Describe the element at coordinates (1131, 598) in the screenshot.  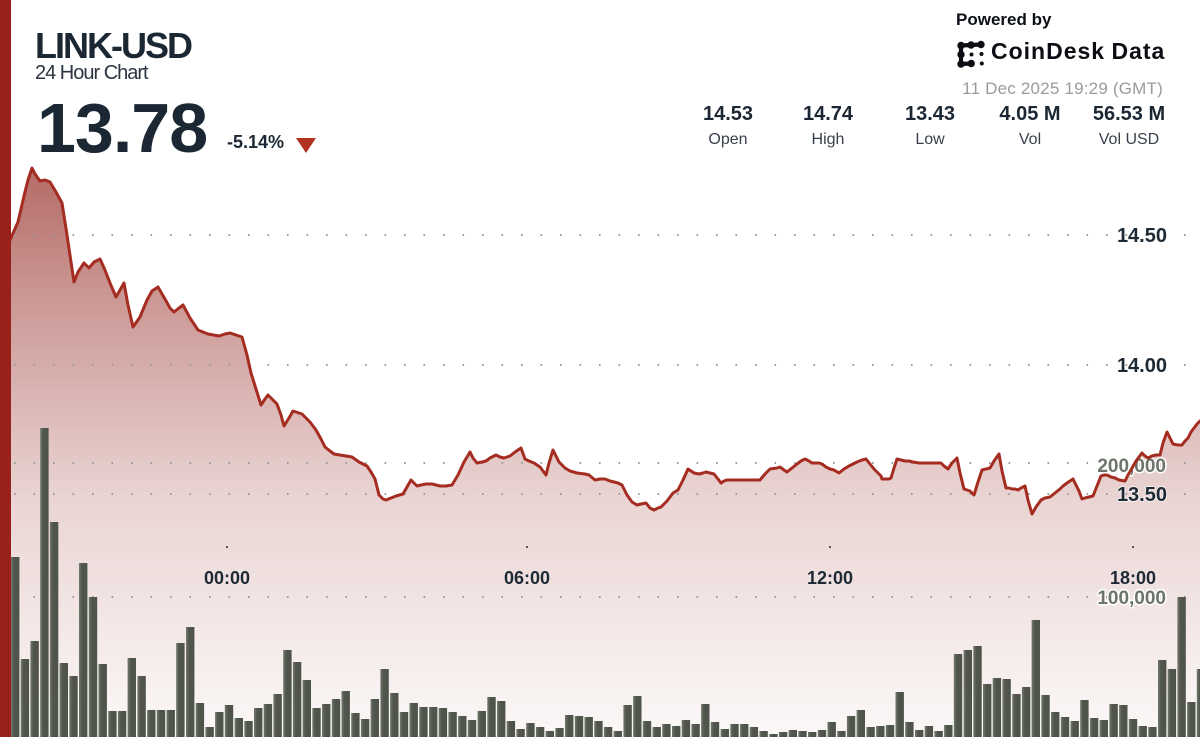
I see `svg-text: 100,000` at that location.